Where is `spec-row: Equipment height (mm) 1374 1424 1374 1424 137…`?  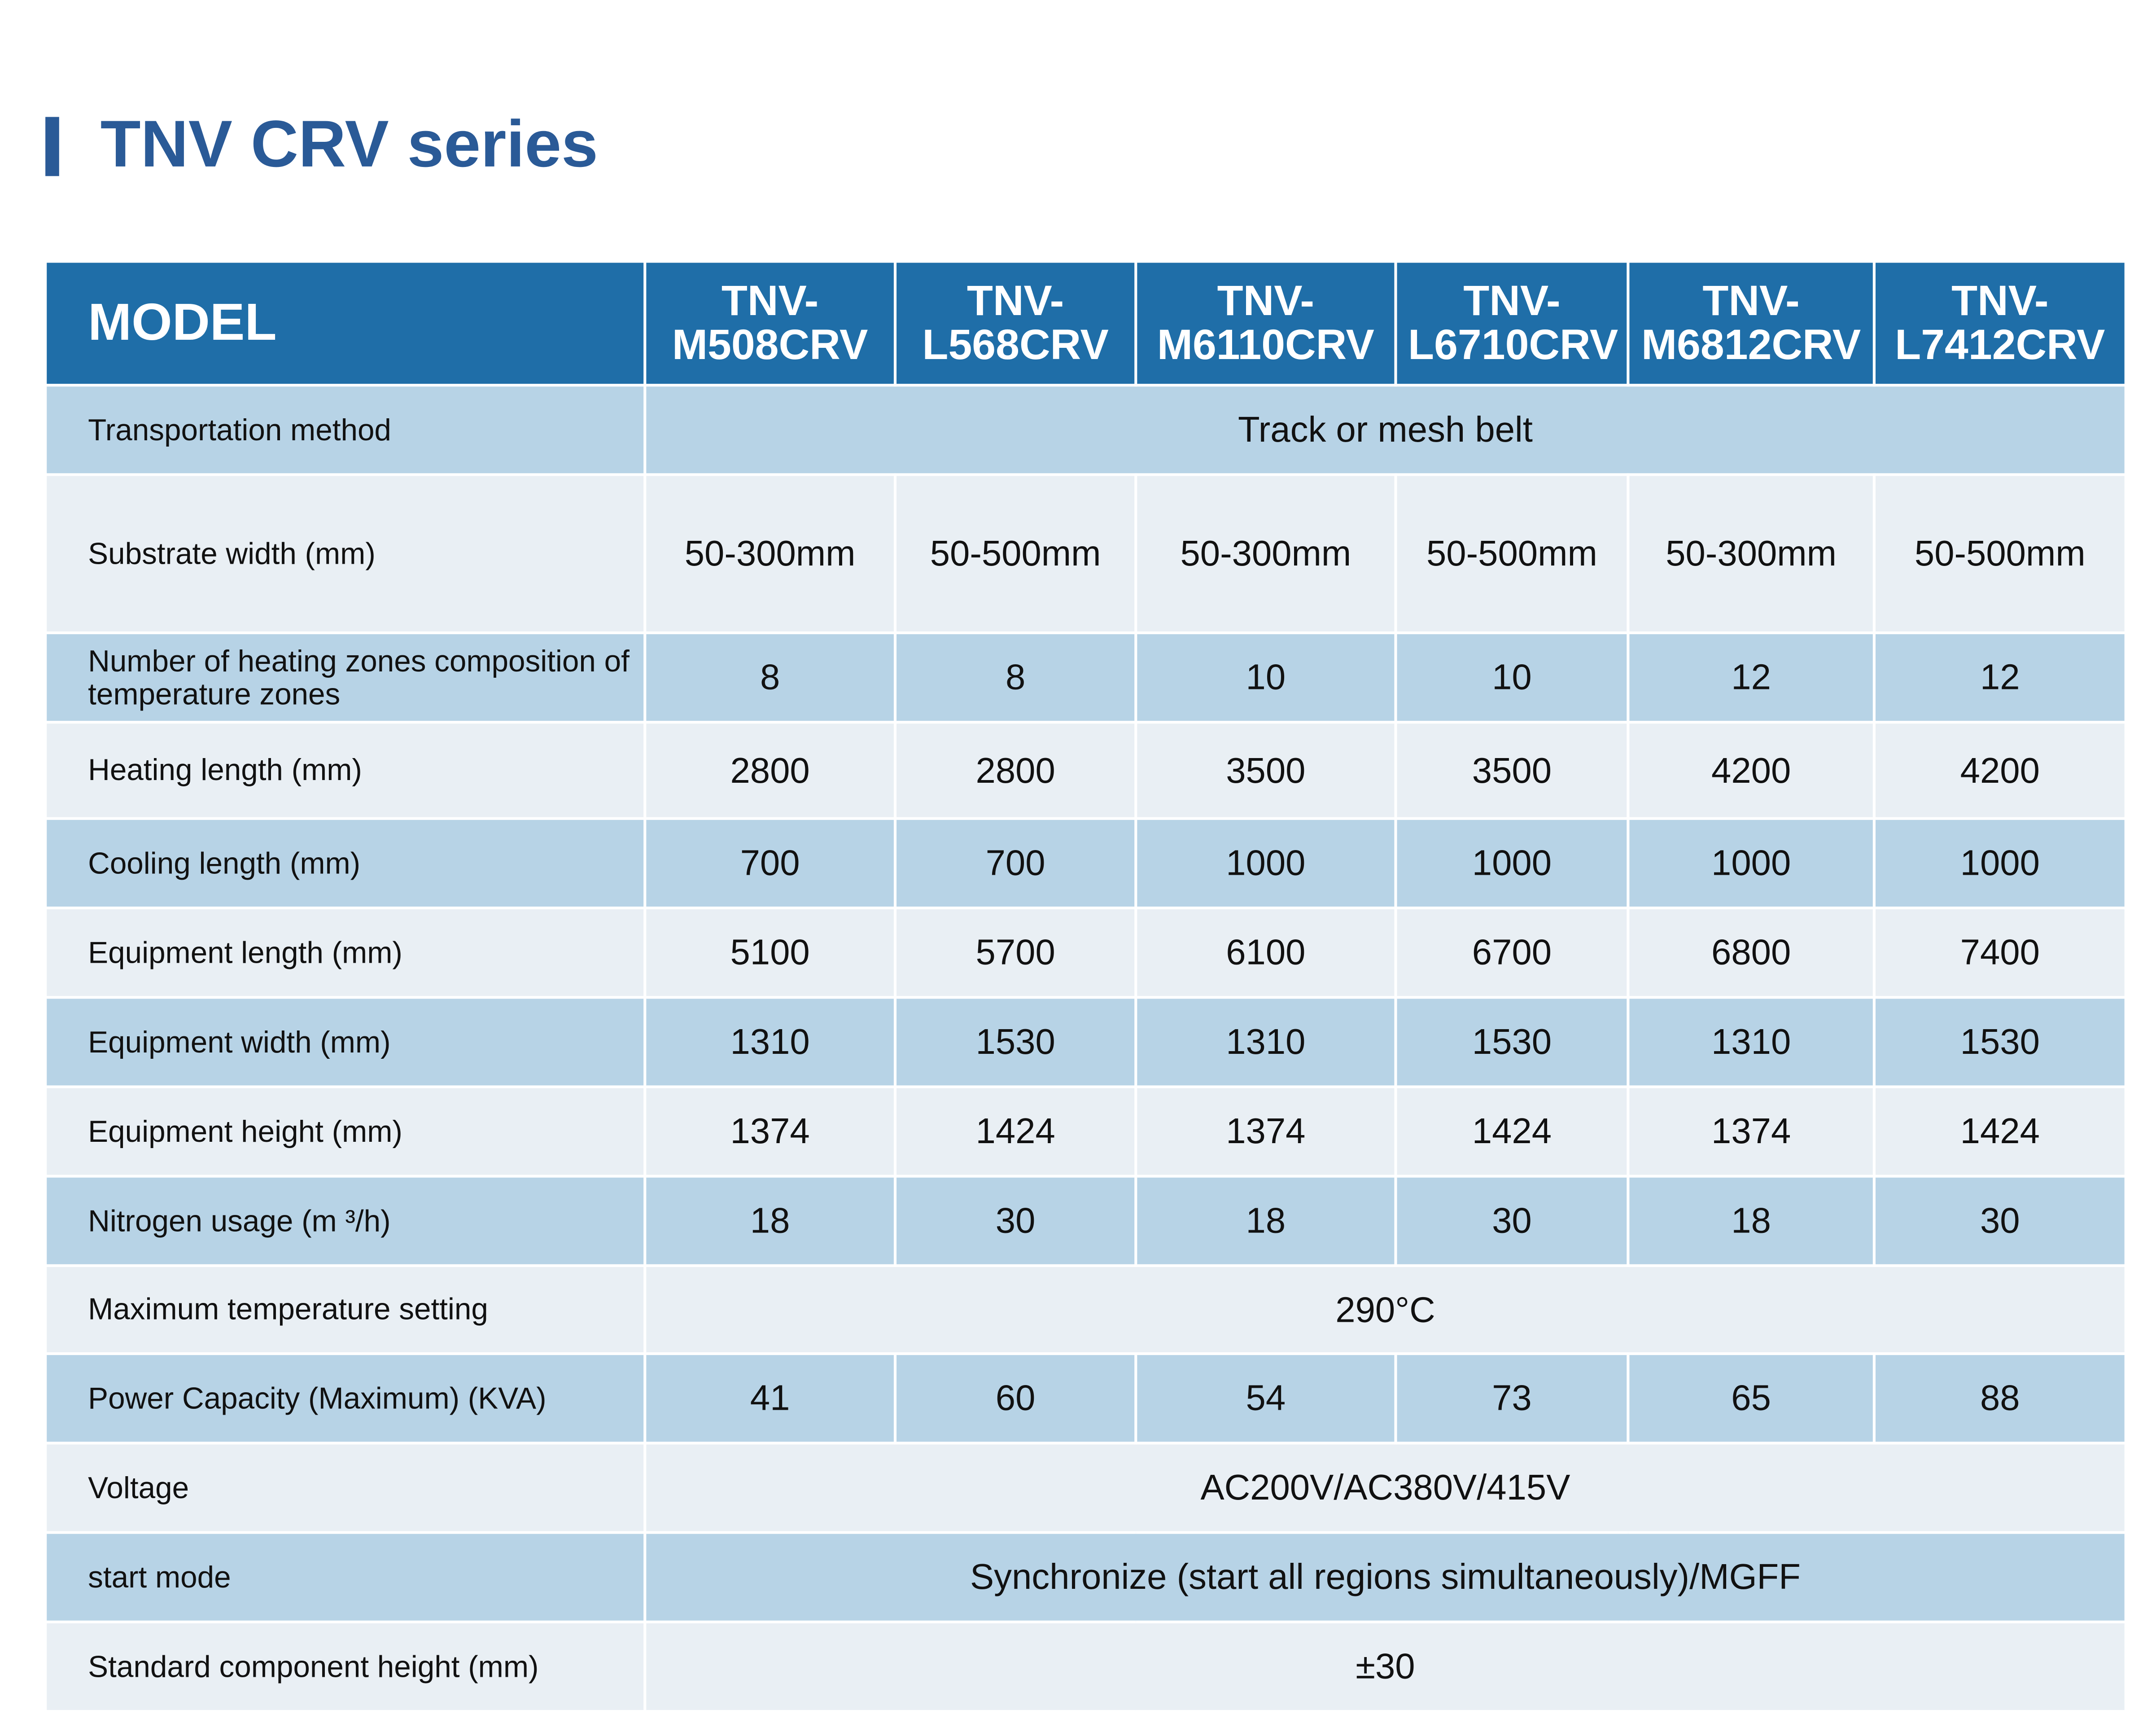 spec-row: Equipment height (mm) 1374 1424 1374 1424 137… is located at coordinates (1085, 1131).